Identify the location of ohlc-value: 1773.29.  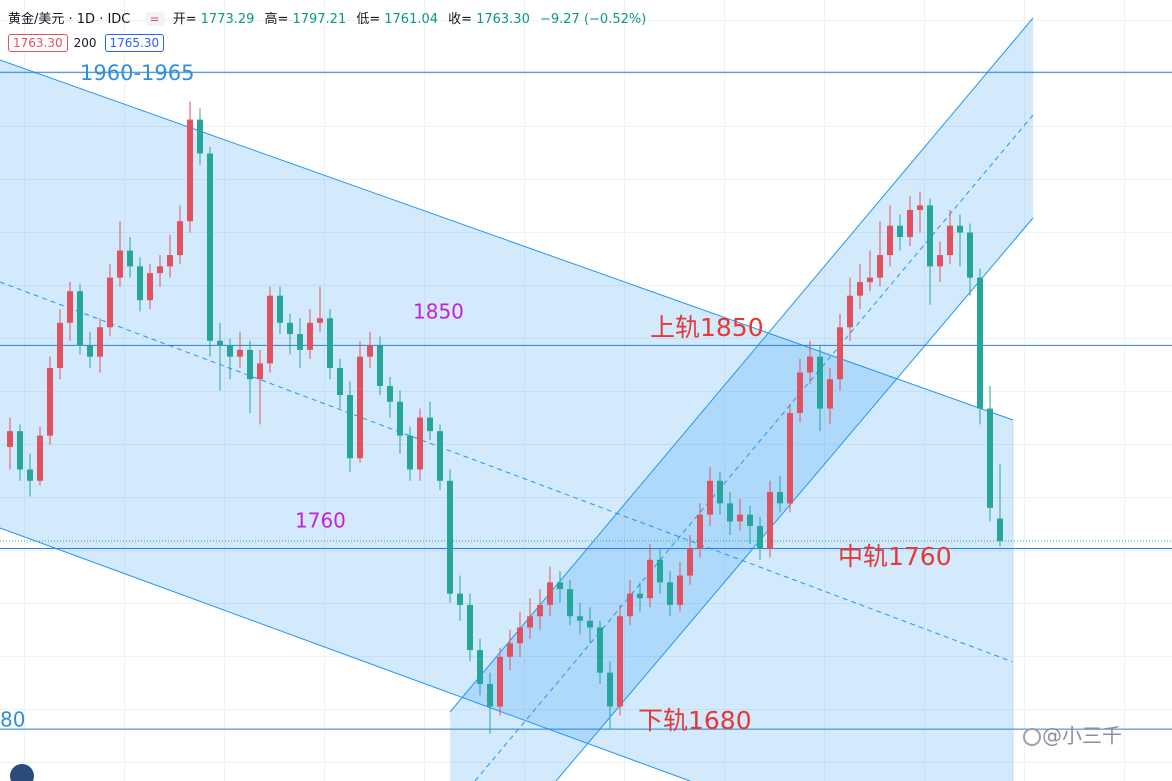
(227, 19).